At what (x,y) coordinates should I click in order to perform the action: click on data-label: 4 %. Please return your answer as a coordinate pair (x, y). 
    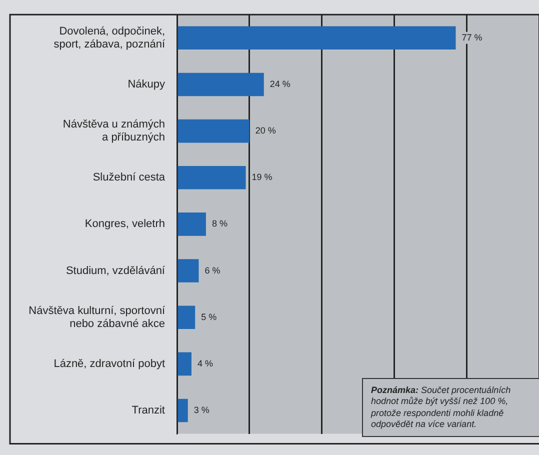
    Looking at the image, I should click on (205, 363).